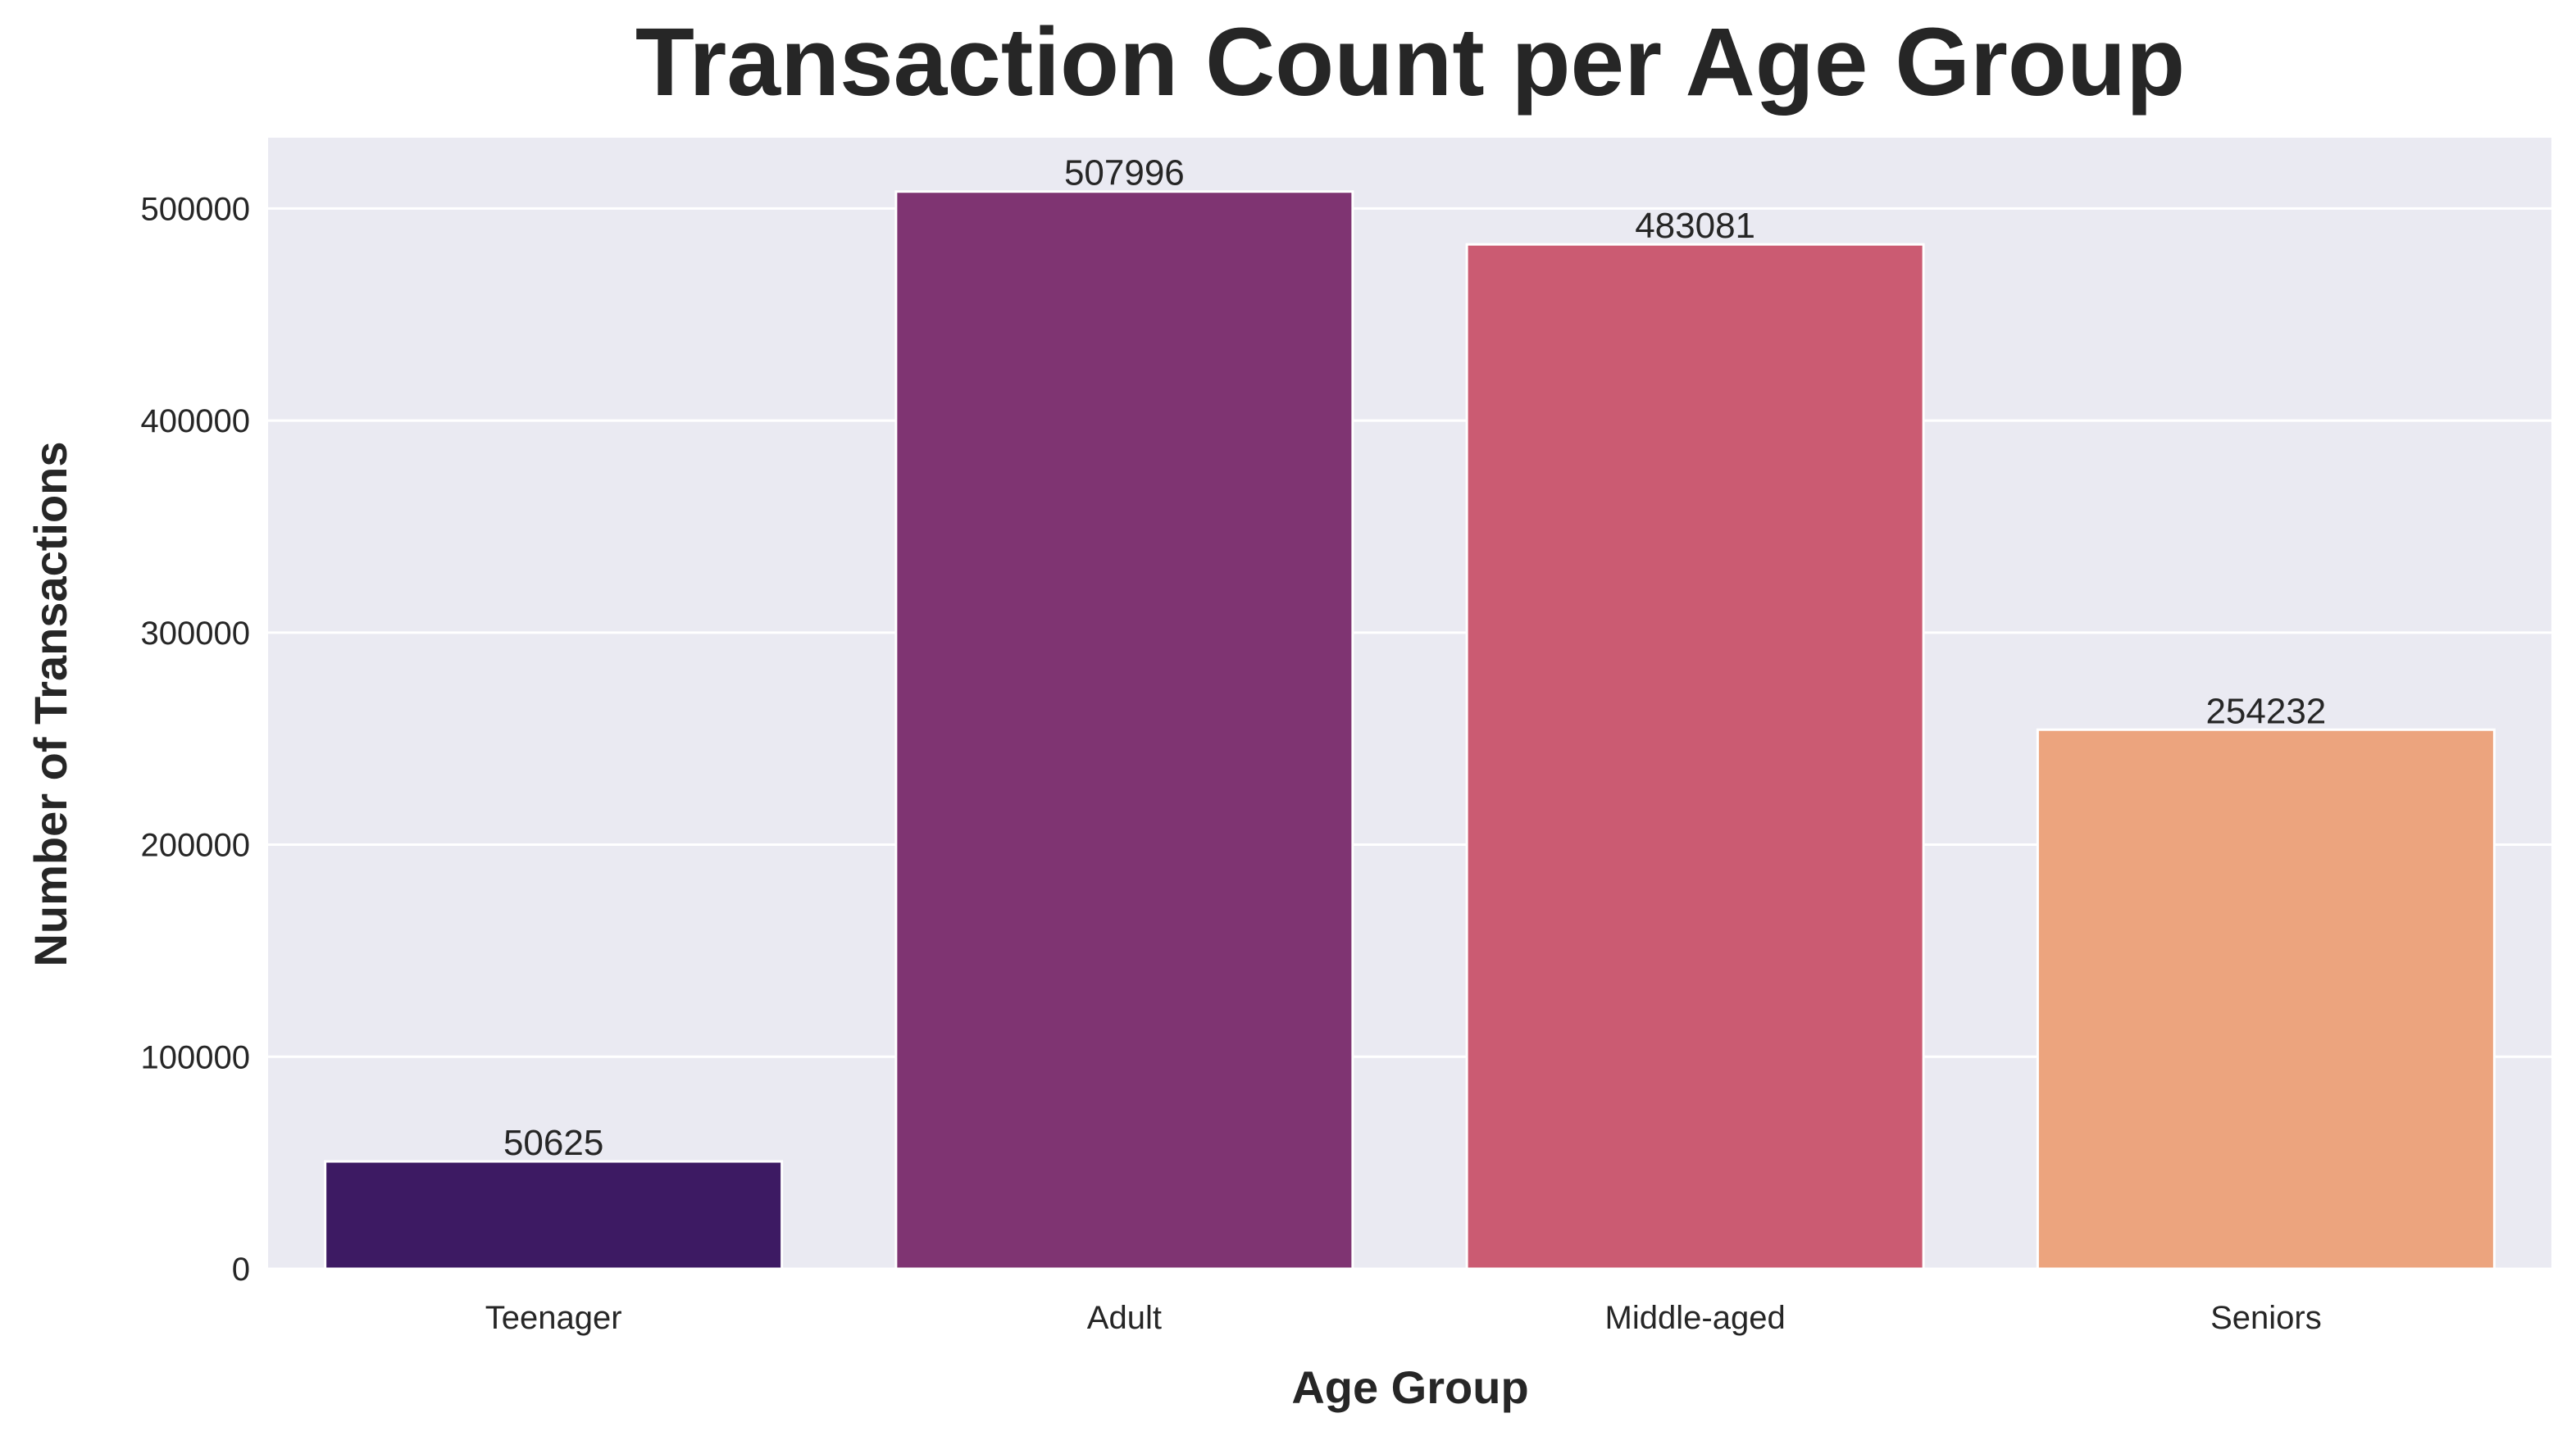 The width and height of the screenshot is (2576, 1445). I want to click on bar-value-label: 507996, so click(1124, 173).